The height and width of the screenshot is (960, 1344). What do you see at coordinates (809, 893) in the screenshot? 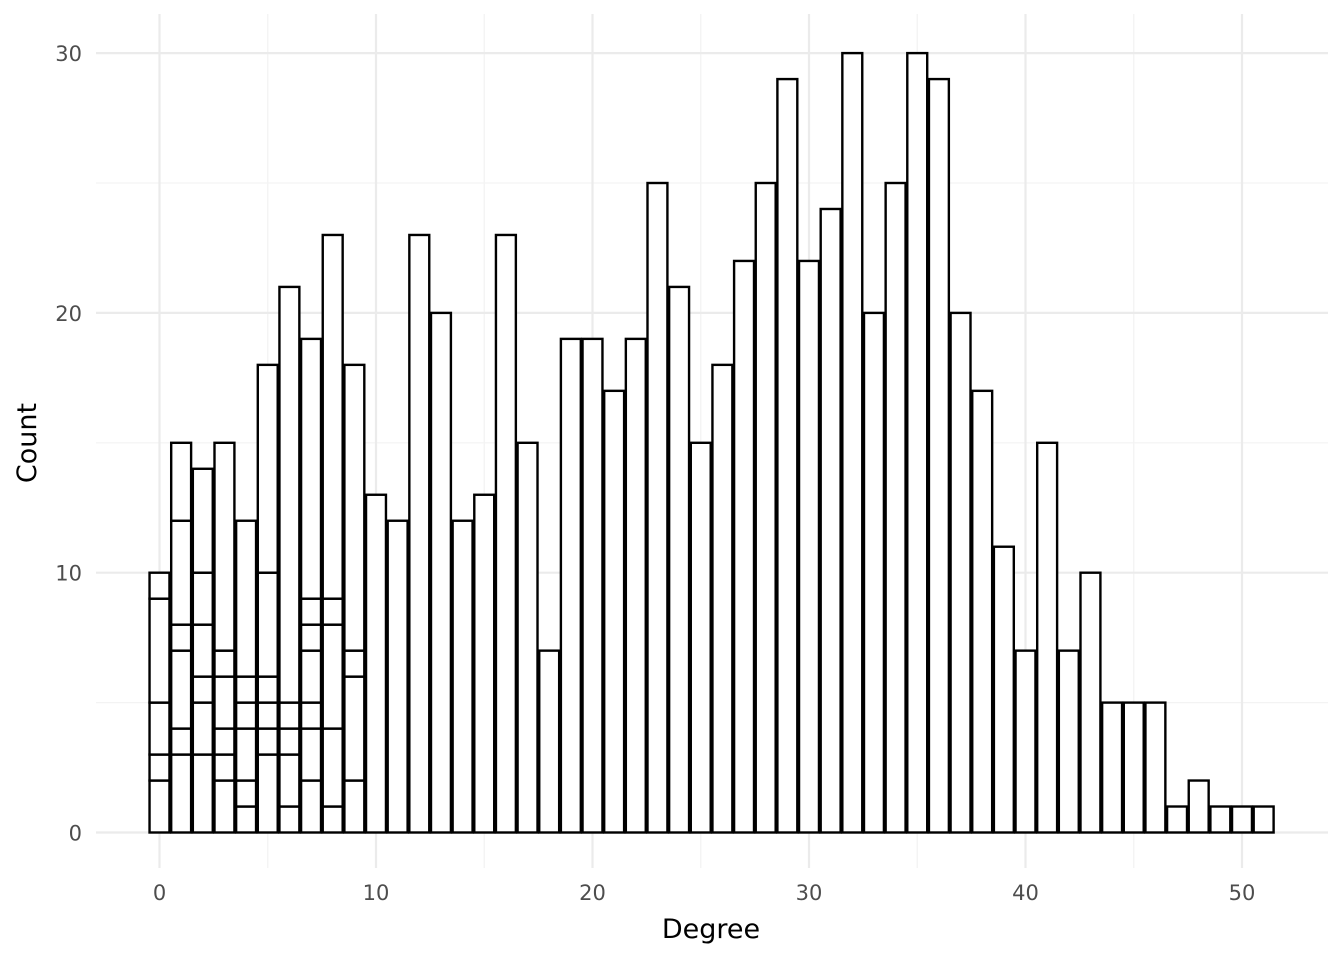
I see `x-tick-label: 30` at bounding box center [809, 893].